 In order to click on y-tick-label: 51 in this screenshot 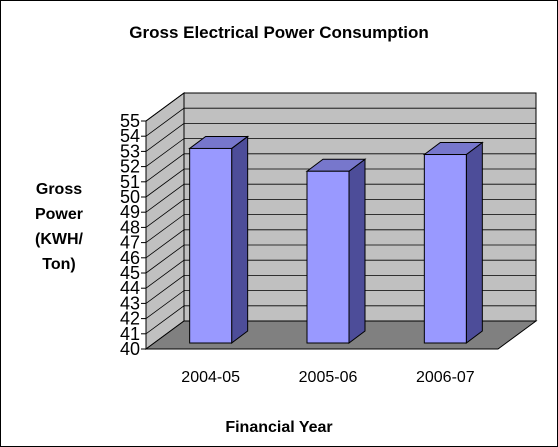, I will do `click(130, 182)`.